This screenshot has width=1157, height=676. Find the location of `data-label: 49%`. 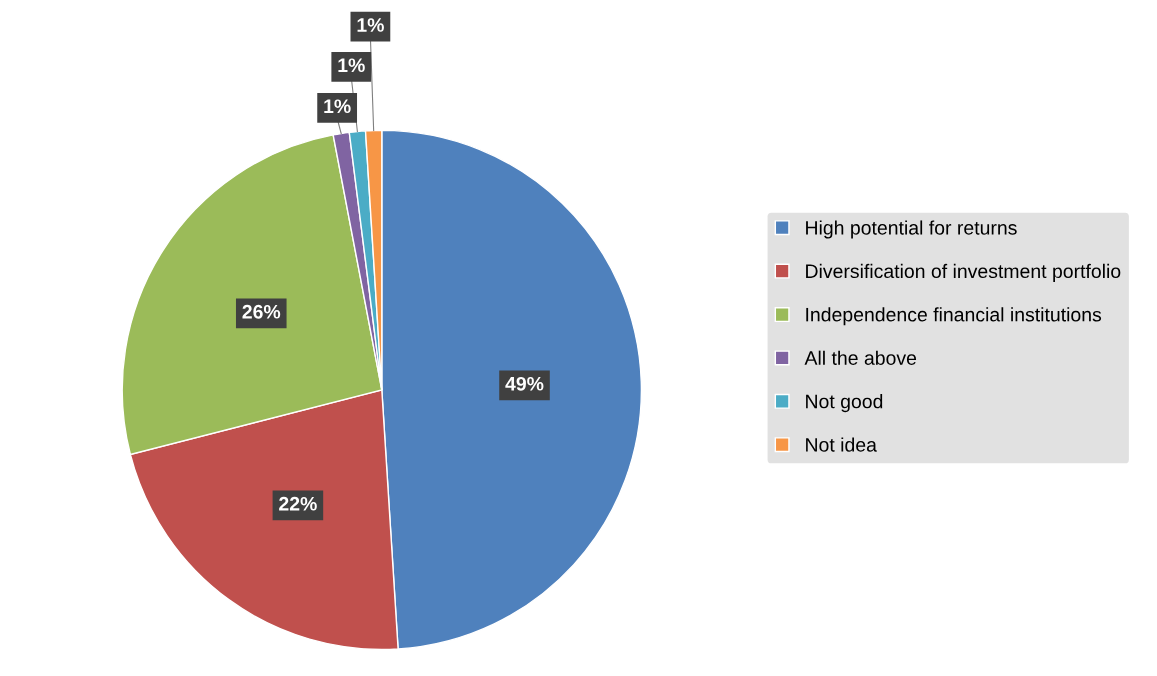

data-label: 49% is located at coordinates (524, 383).